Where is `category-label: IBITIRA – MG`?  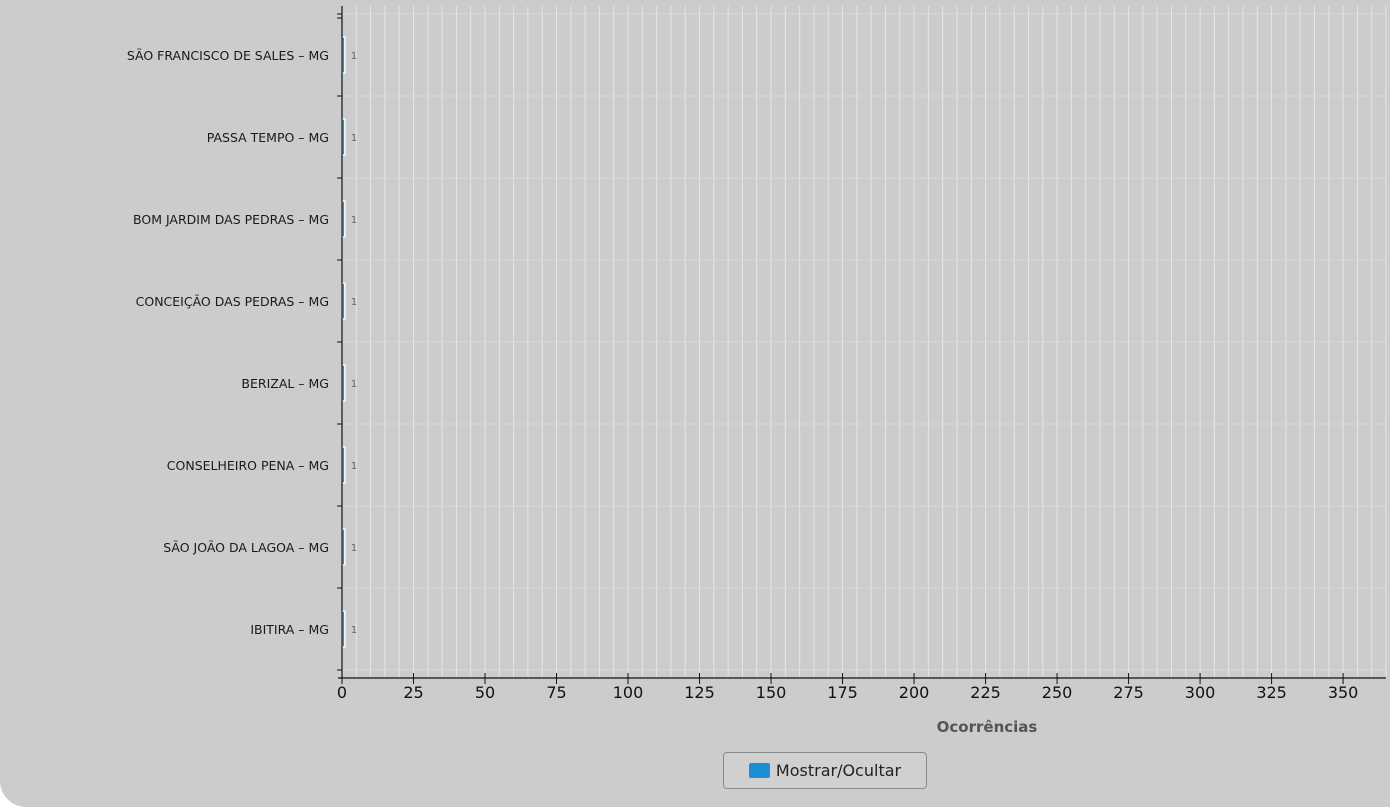
category-label: IBITIRA – MG is located at coordinates (289, 629).